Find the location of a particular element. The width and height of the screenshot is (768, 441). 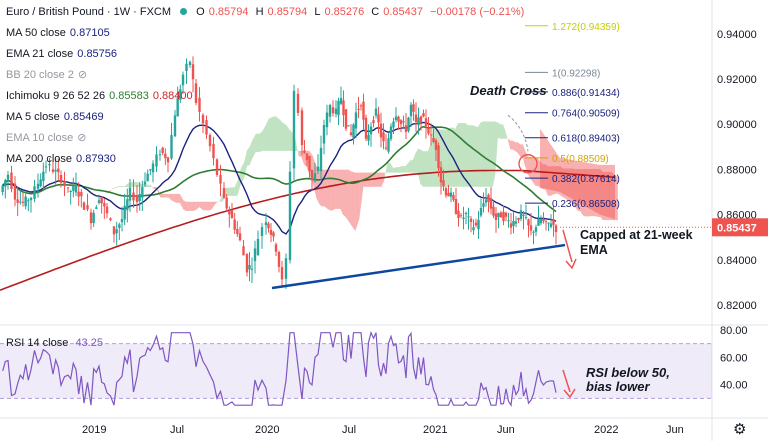

rsi-axis-tick: 80.00 is located at coordinates (734, 331).